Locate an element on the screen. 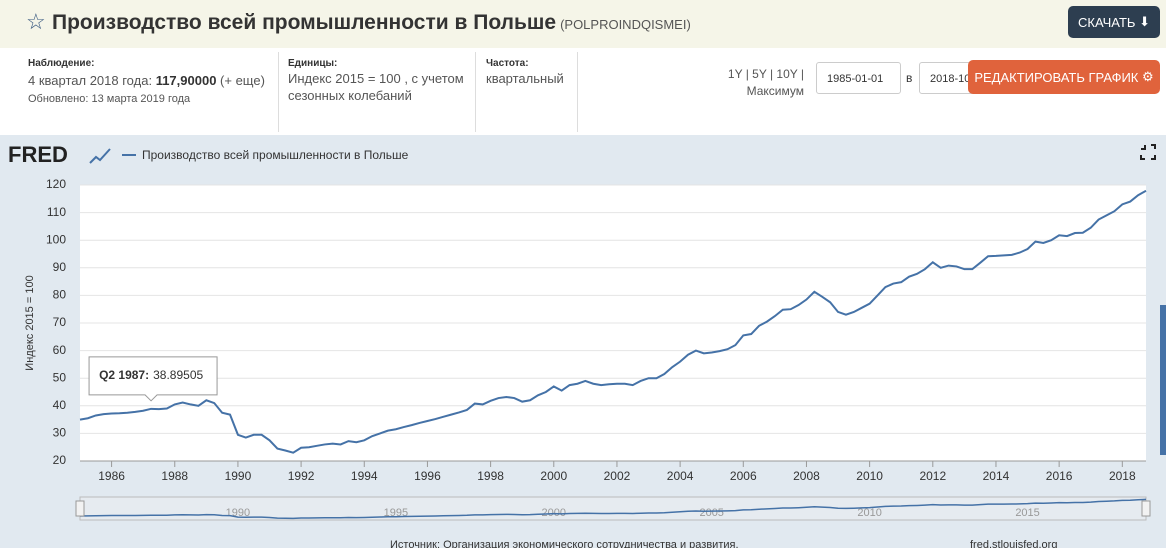 The height and width of the screenshot is (548, 1166). x-tick-label: 1986 is located at coordinates (111, 476).